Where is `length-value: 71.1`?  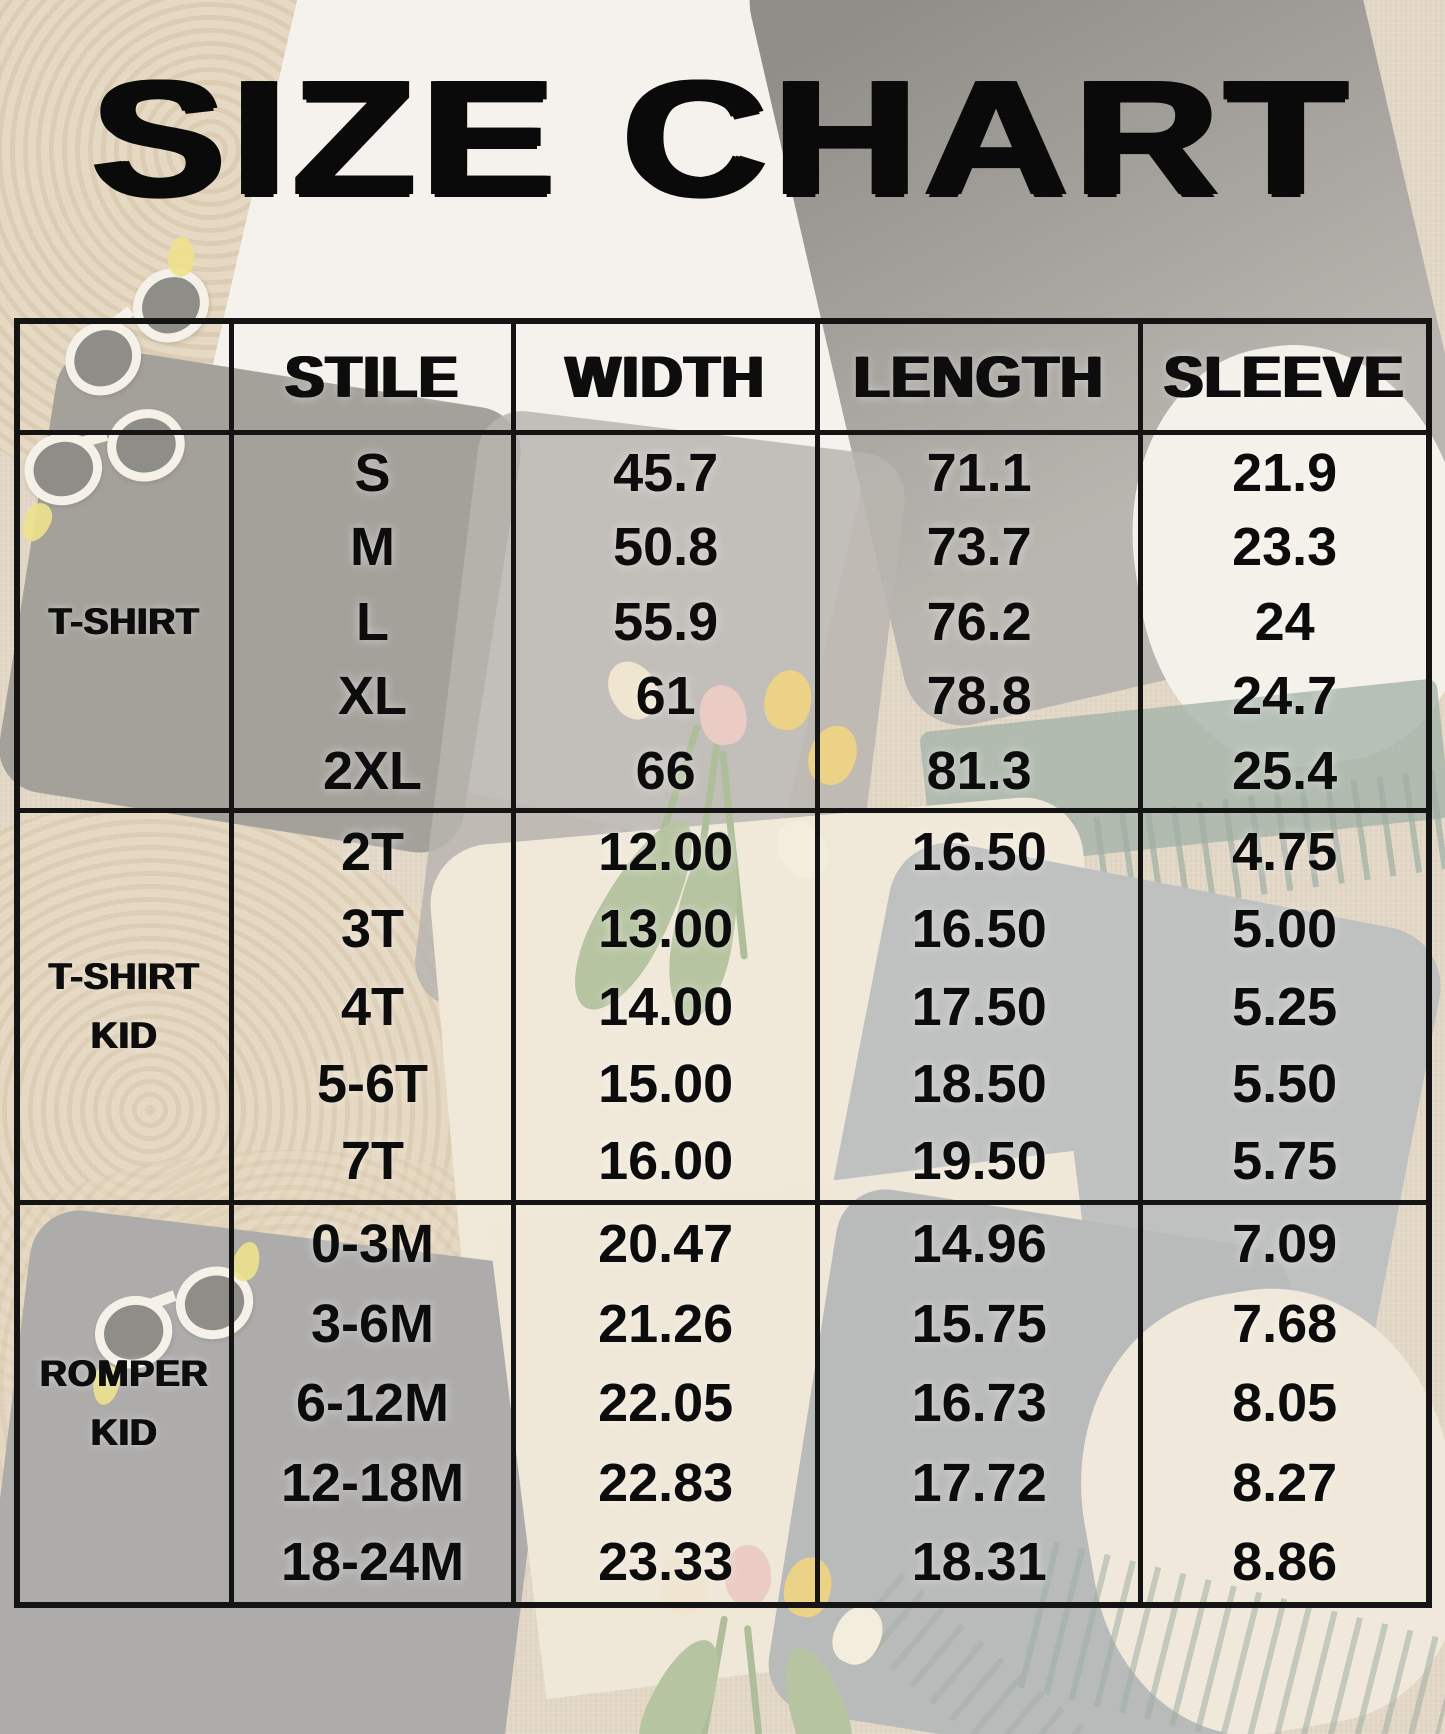
length-value: 71.1 is located at coordinates (979, 472).